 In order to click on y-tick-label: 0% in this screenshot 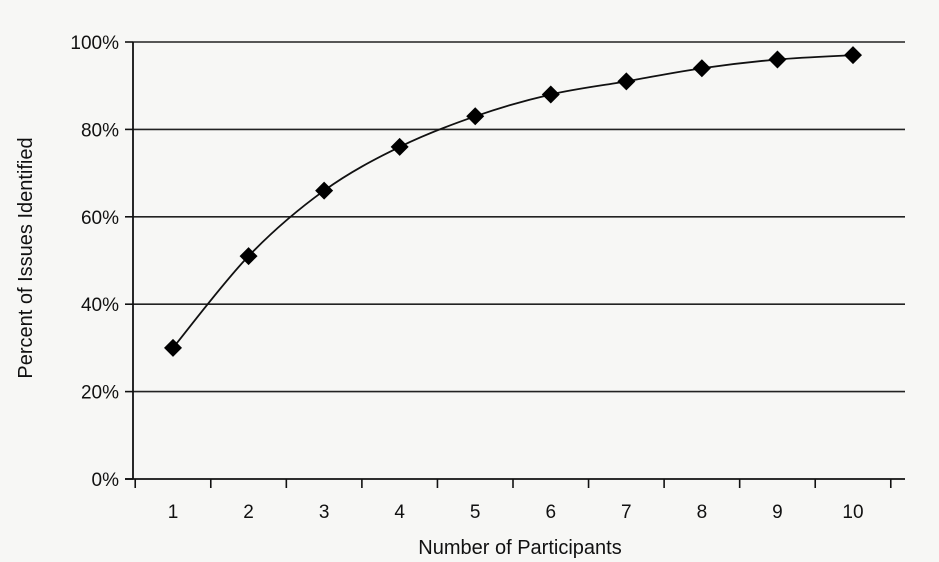, I will do `click(106, 480)`.